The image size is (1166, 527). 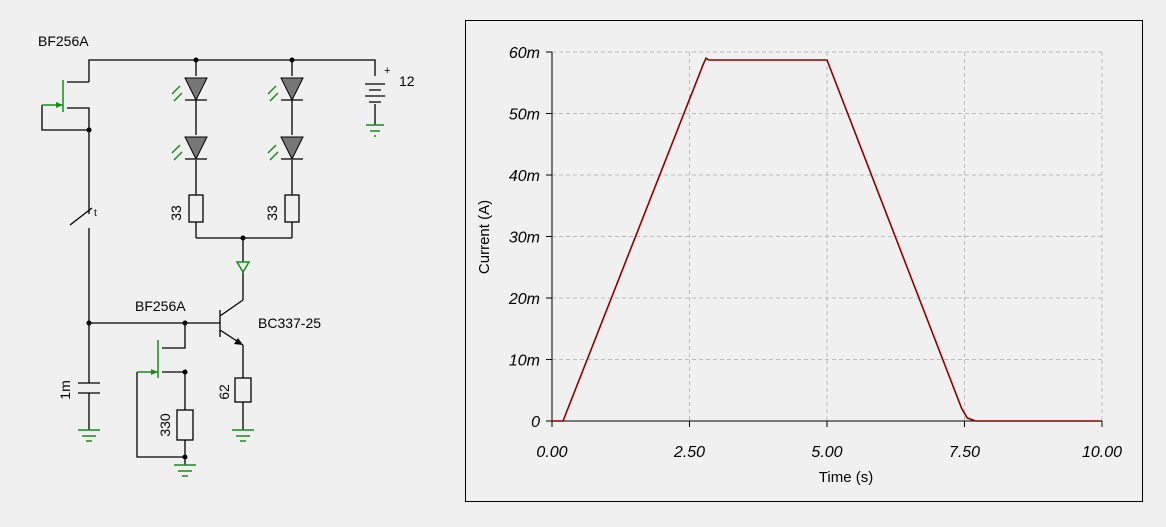 I want to click on leds, so click(x=237, y=119).